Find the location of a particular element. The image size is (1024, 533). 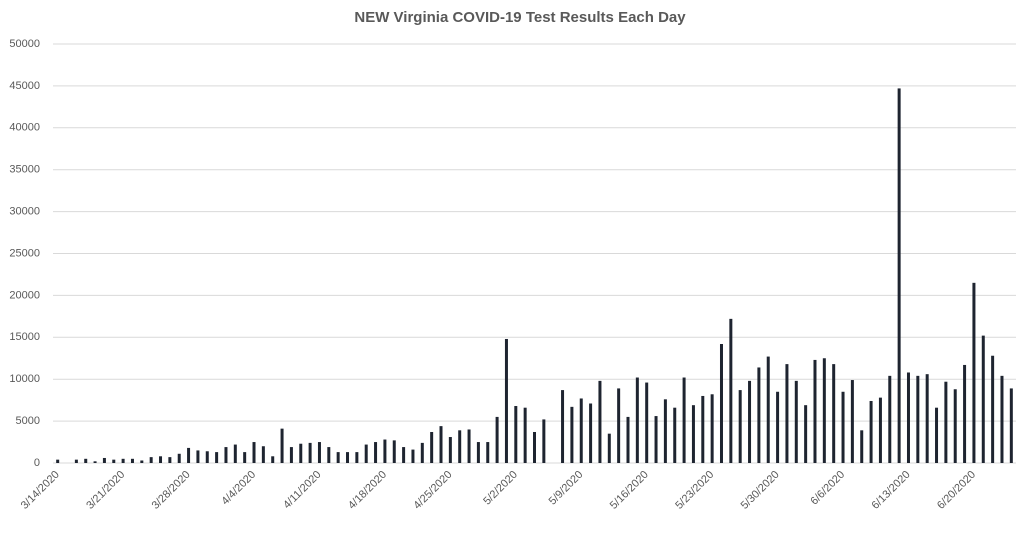

x-tick-label: 4/25/2020 is located at coordinates (432, 490).